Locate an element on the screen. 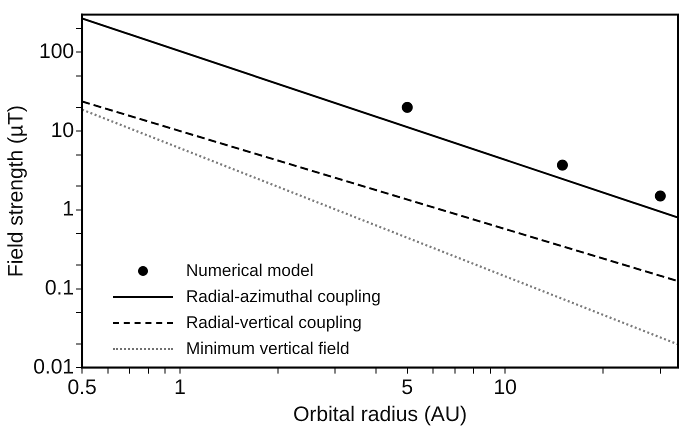  legend-label: Radial-vertical coupling is located at coordinates (274, 323).